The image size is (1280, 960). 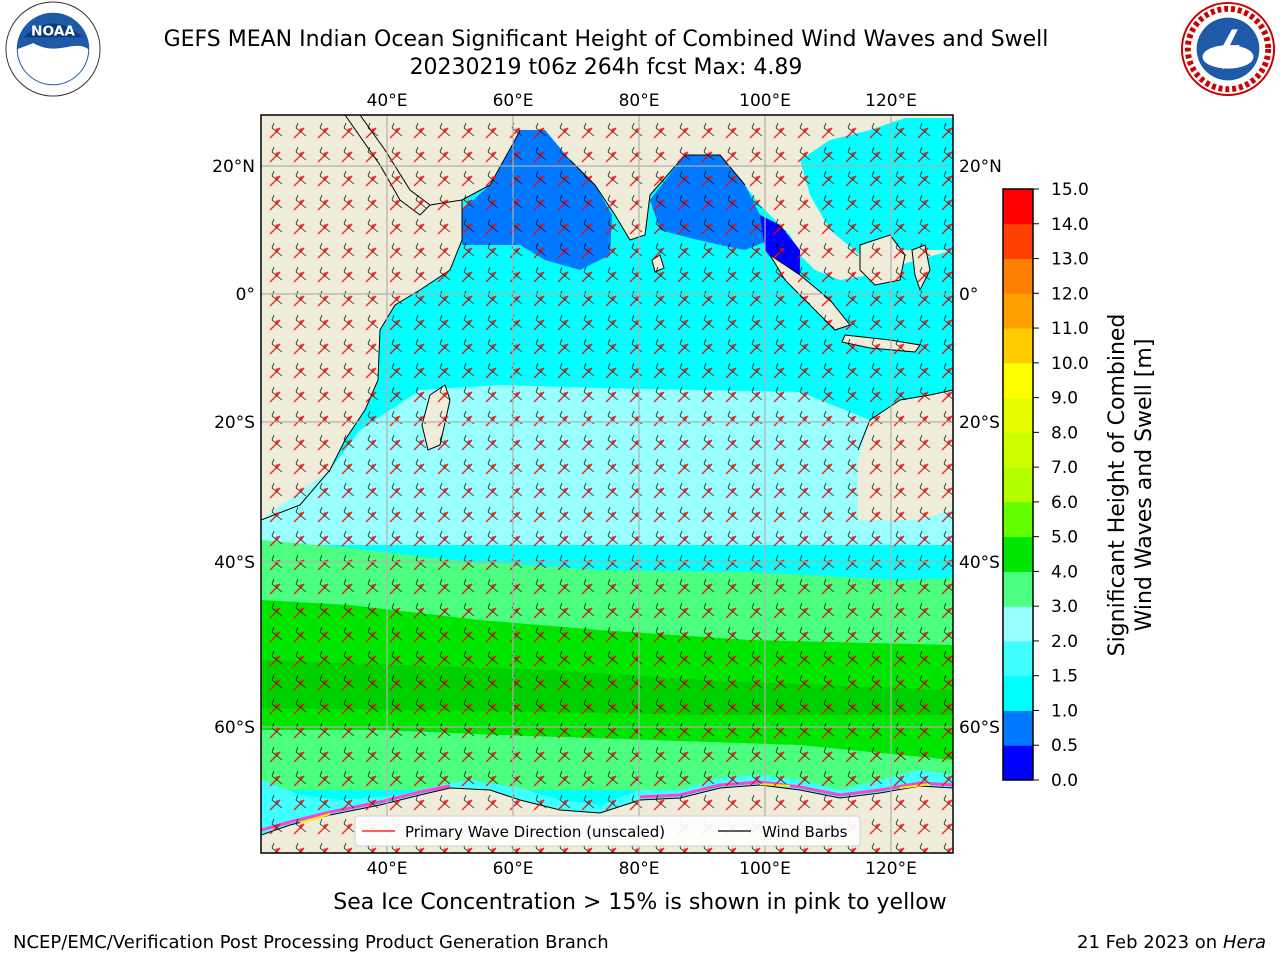 I want to click on lat-label-right: 40°S, so click(x=979, y=563).